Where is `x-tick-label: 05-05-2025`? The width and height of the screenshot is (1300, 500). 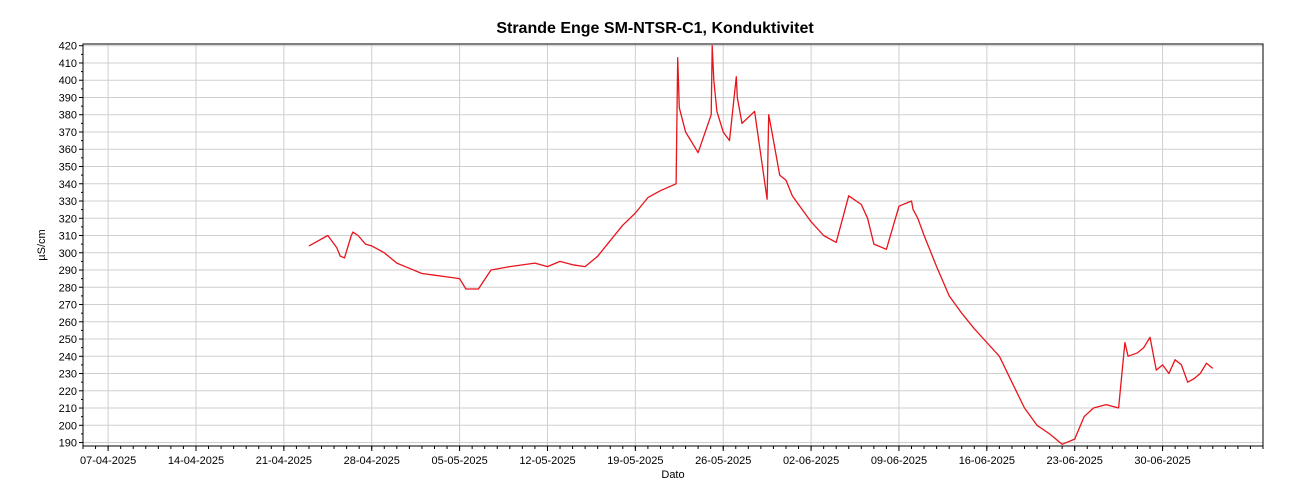
x-tick-label: 05-05-2025 is located at coordinates (459, 461).